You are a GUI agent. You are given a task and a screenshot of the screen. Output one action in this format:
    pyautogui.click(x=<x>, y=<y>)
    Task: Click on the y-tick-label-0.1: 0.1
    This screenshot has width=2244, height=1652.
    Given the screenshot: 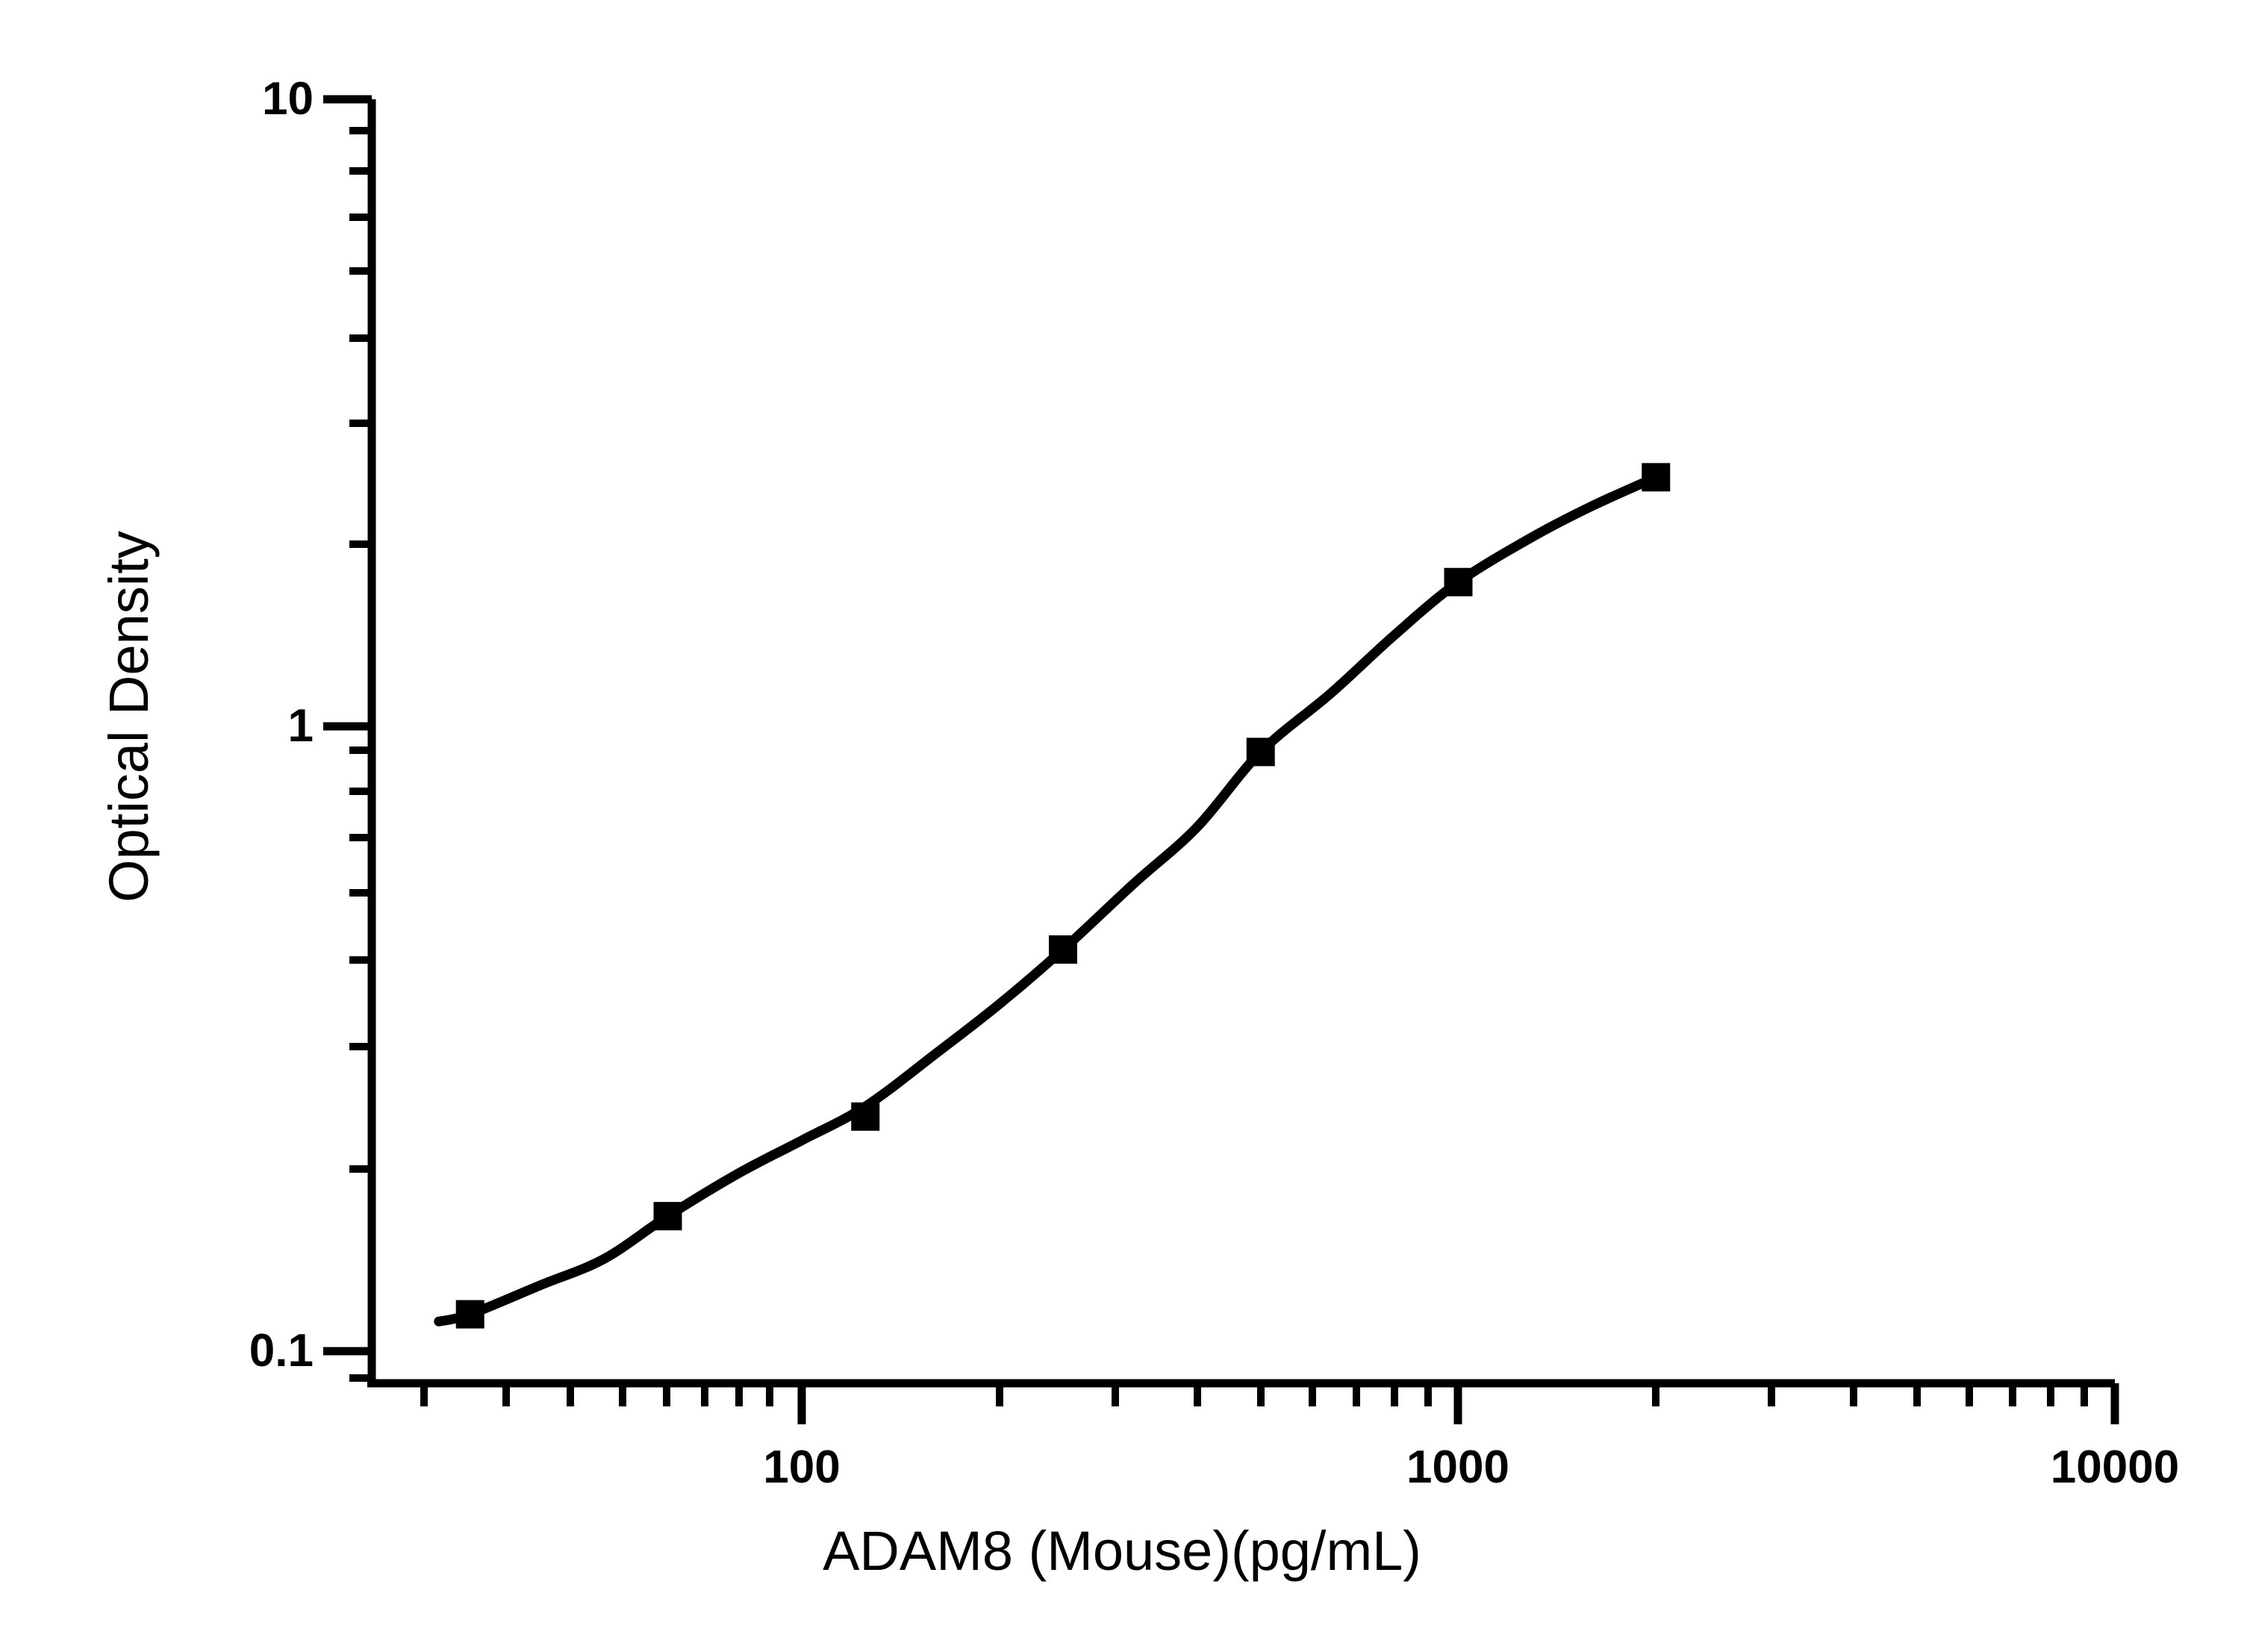 What is the action you would take?
    pyautogui.click(x=281, y=1351)
    